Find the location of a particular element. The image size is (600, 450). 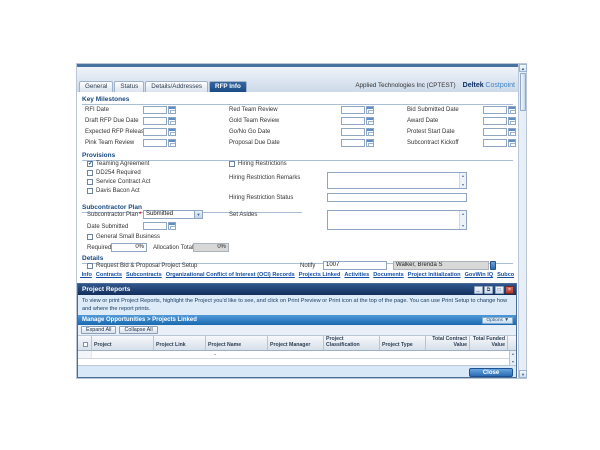

subcontract-kickoff-input is located at coordinates (495, 143).